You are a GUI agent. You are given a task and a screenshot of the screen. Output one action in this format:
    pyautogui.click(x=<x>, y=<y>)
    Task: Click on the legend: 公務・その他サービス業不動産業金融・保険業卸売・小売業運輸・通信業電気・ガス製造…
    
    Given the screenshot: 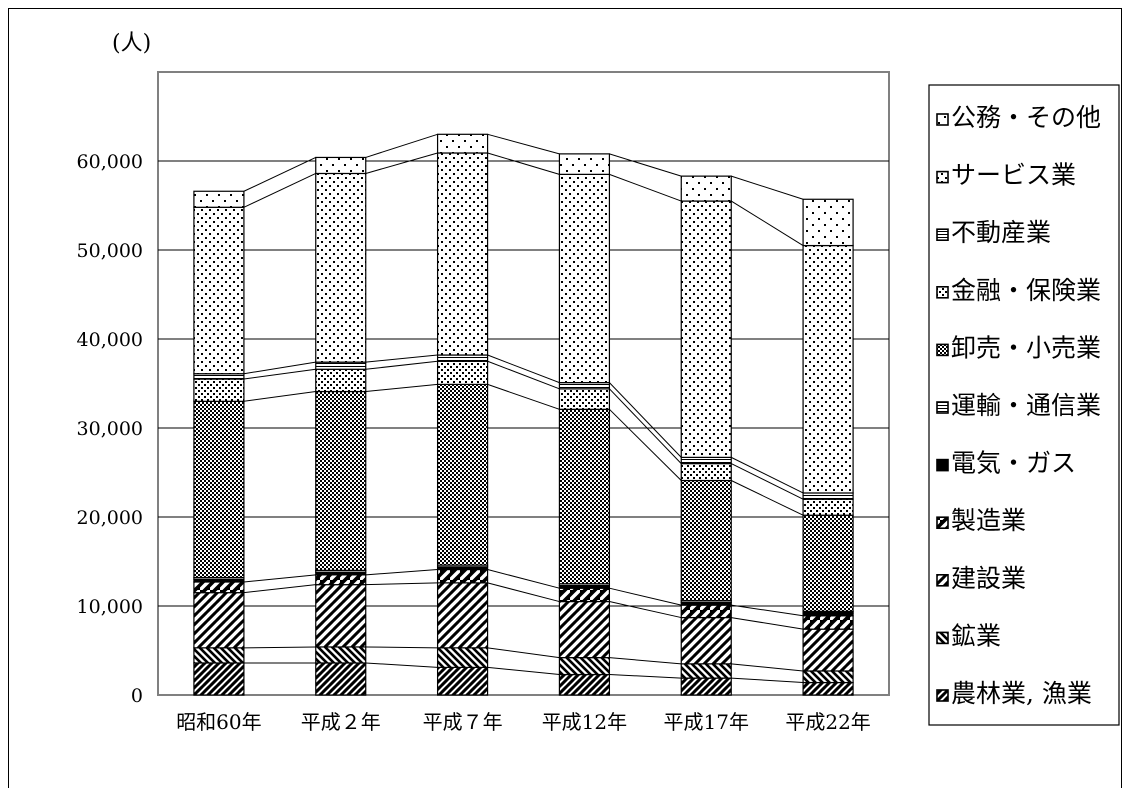 What is the action you would take?
    pyautogui.click(x=1018, y=405)
    